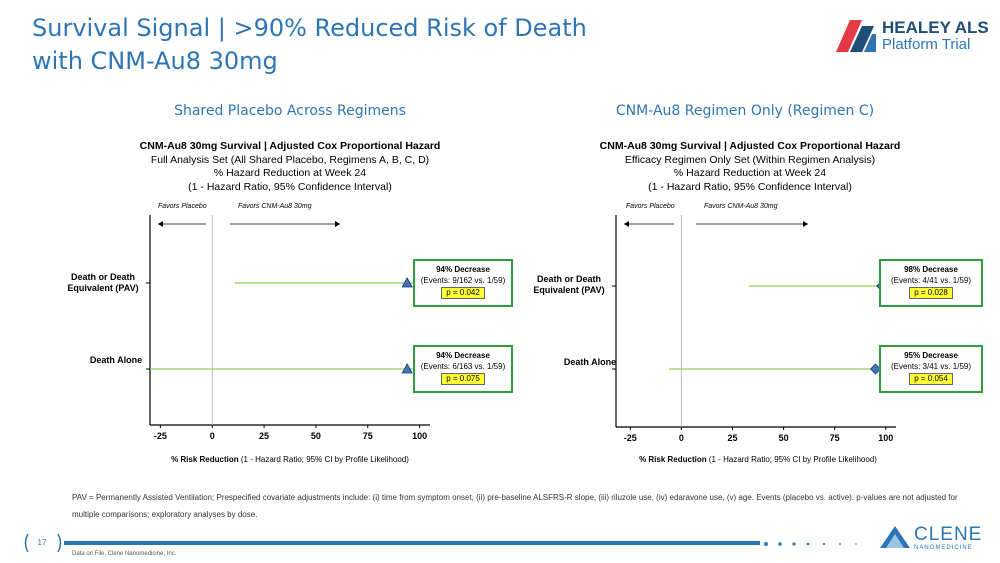  What do you see at coordinates (155, 61) in the screenshot?
I see `slide-title-line2: with CNM-Au8 30mg` at bounding box center [155, 61].